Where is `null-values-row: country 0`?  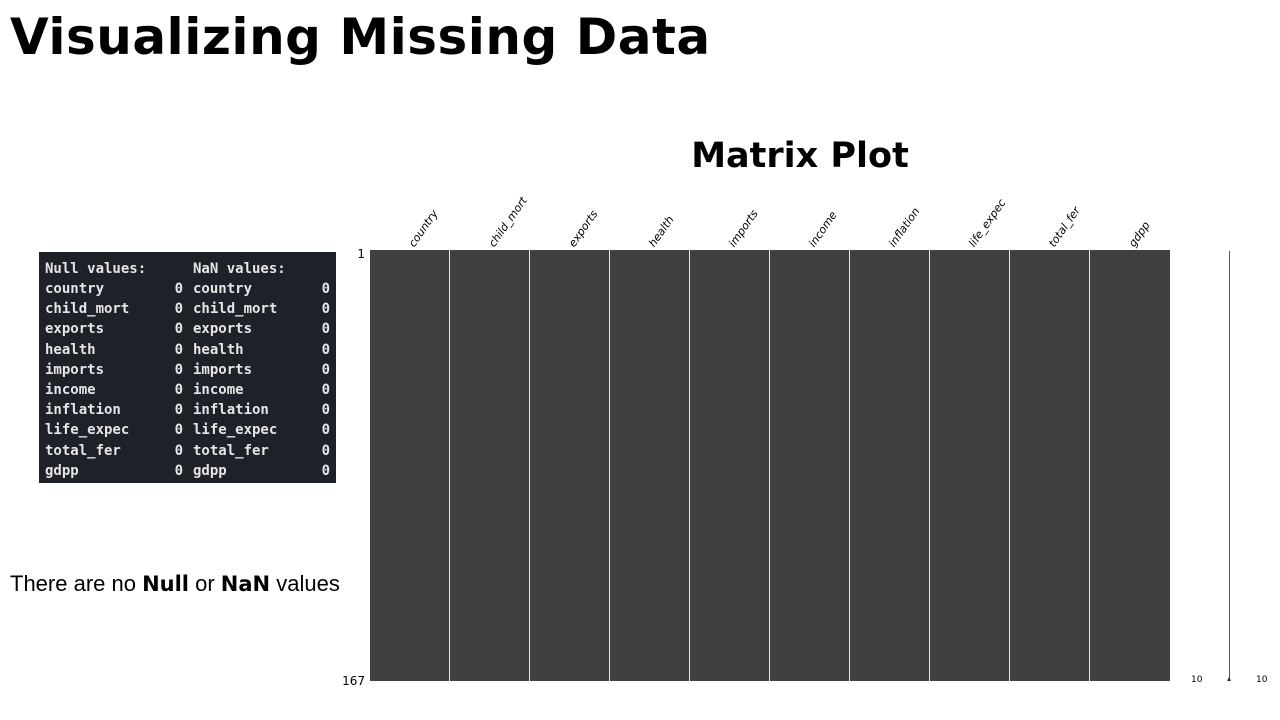
null-values-row: country 0 is located at coordinates (114, 289).